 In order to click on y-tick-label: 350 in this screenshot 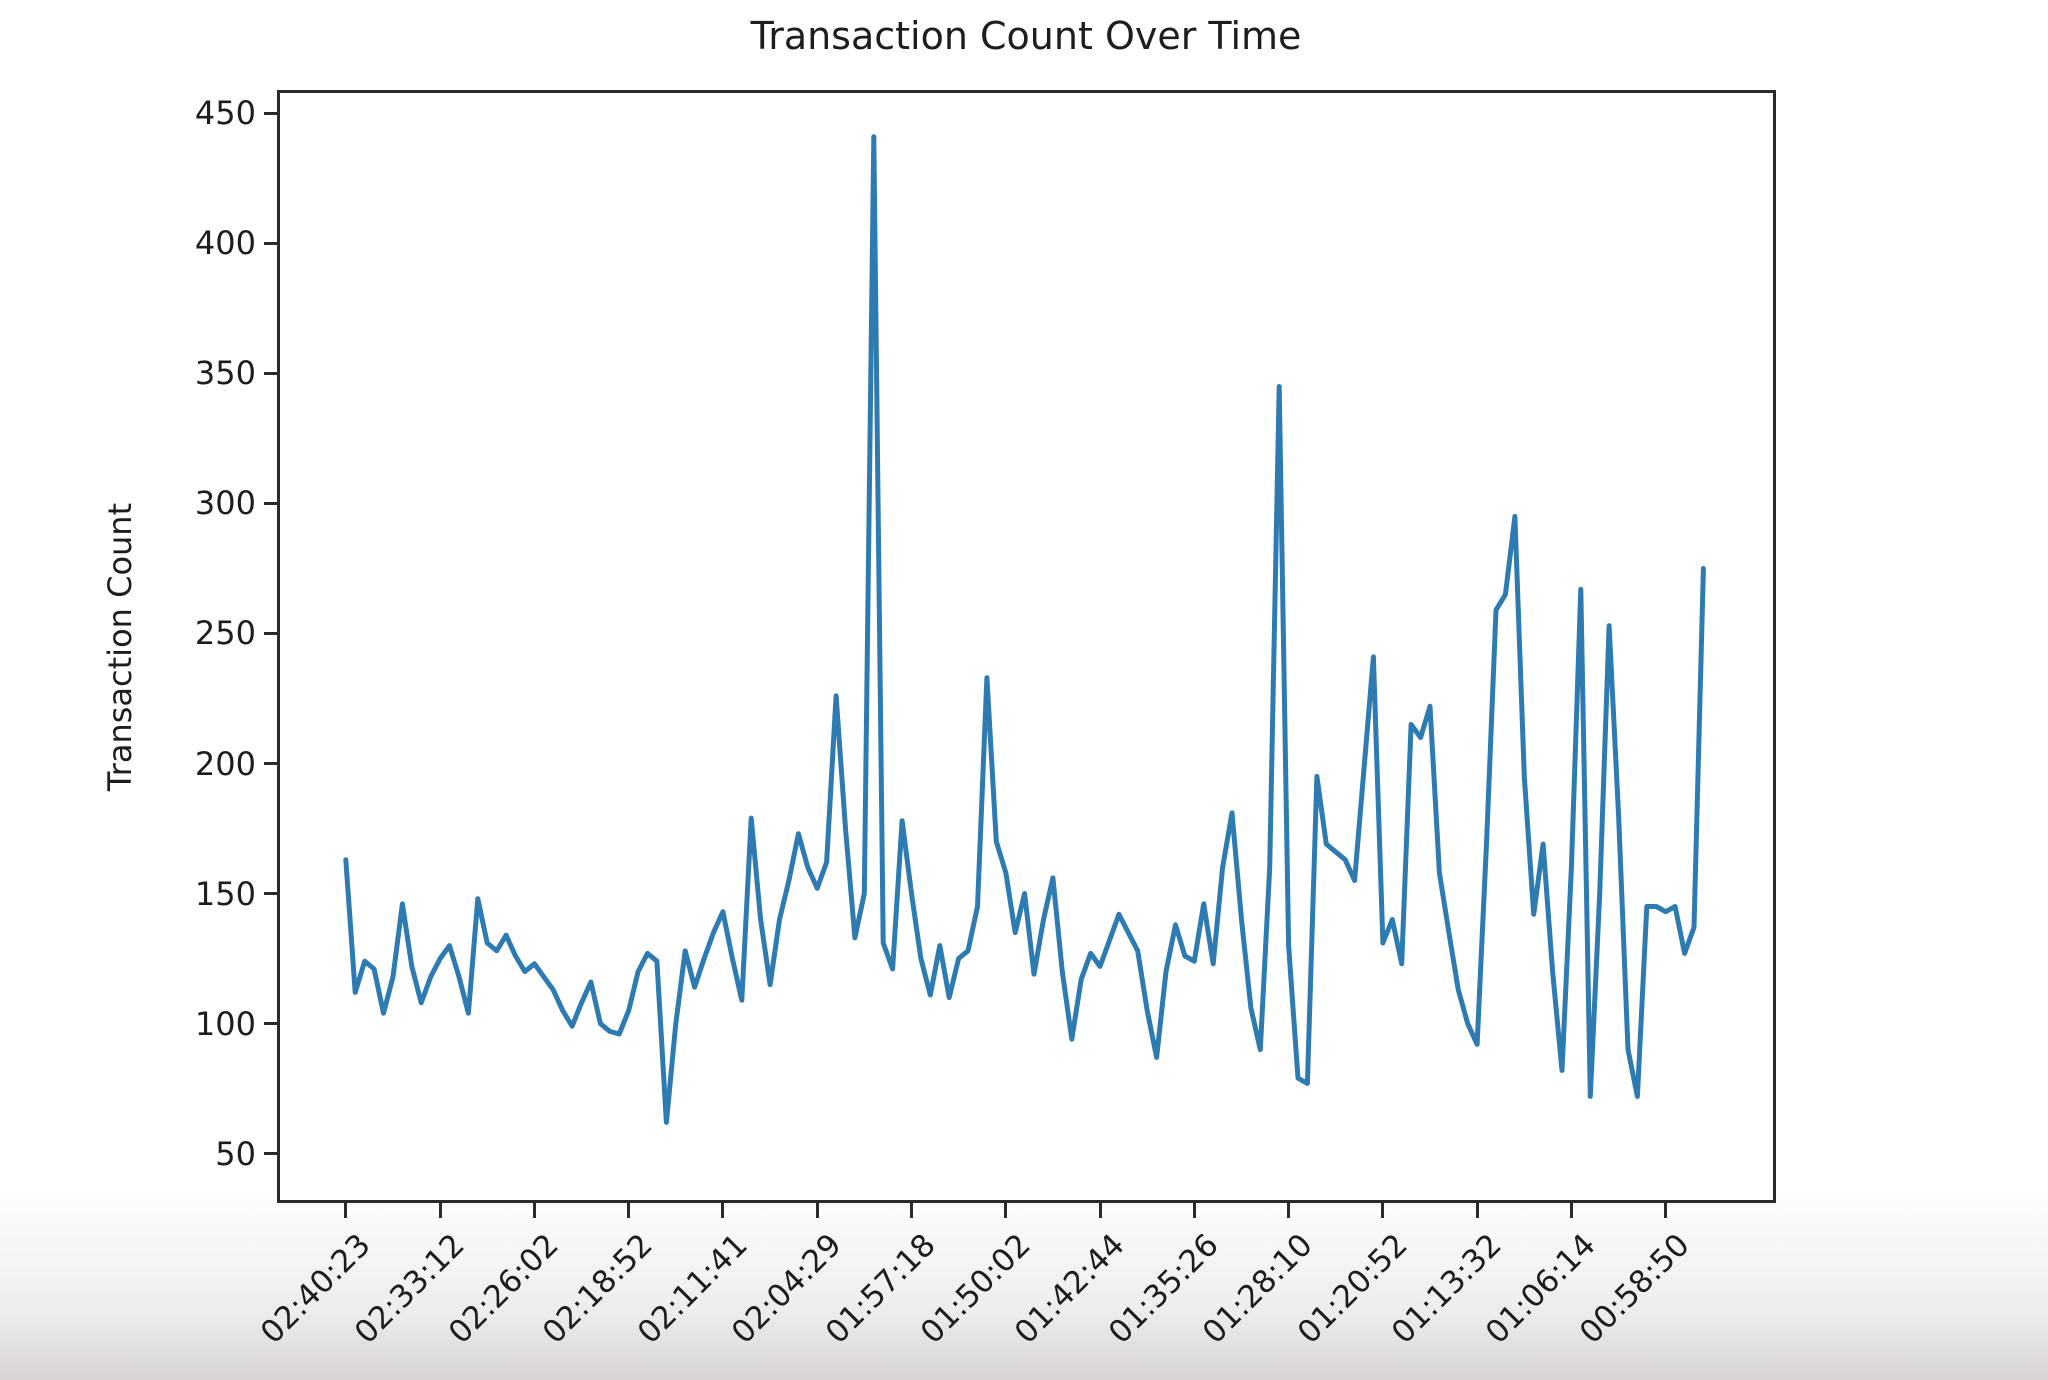, I will do `click(225, 373)`.